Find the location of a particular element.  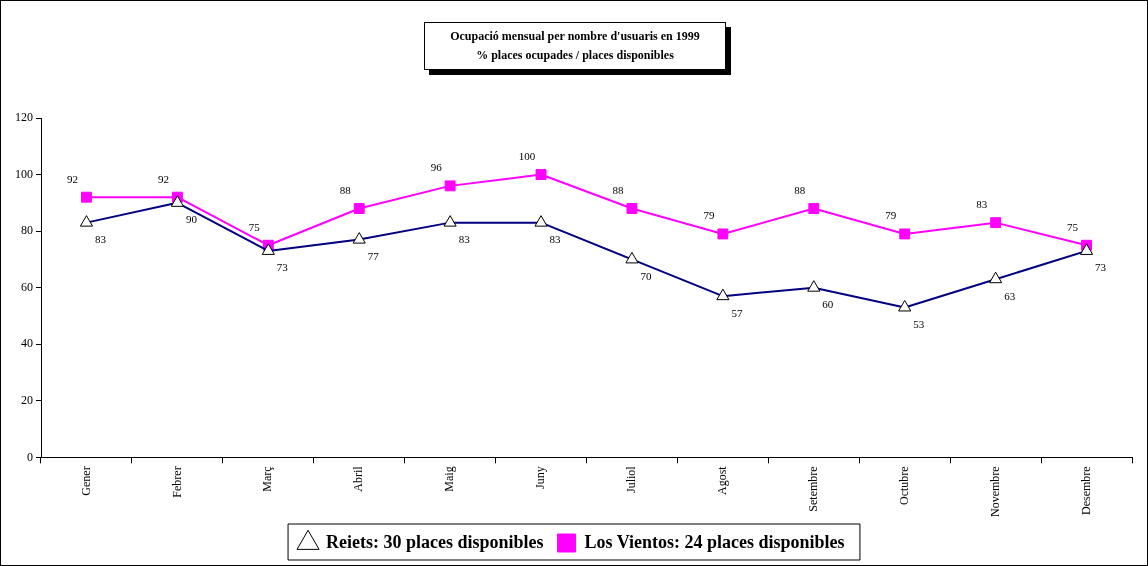

data-label: 96 is located at coordinates (436, 167).